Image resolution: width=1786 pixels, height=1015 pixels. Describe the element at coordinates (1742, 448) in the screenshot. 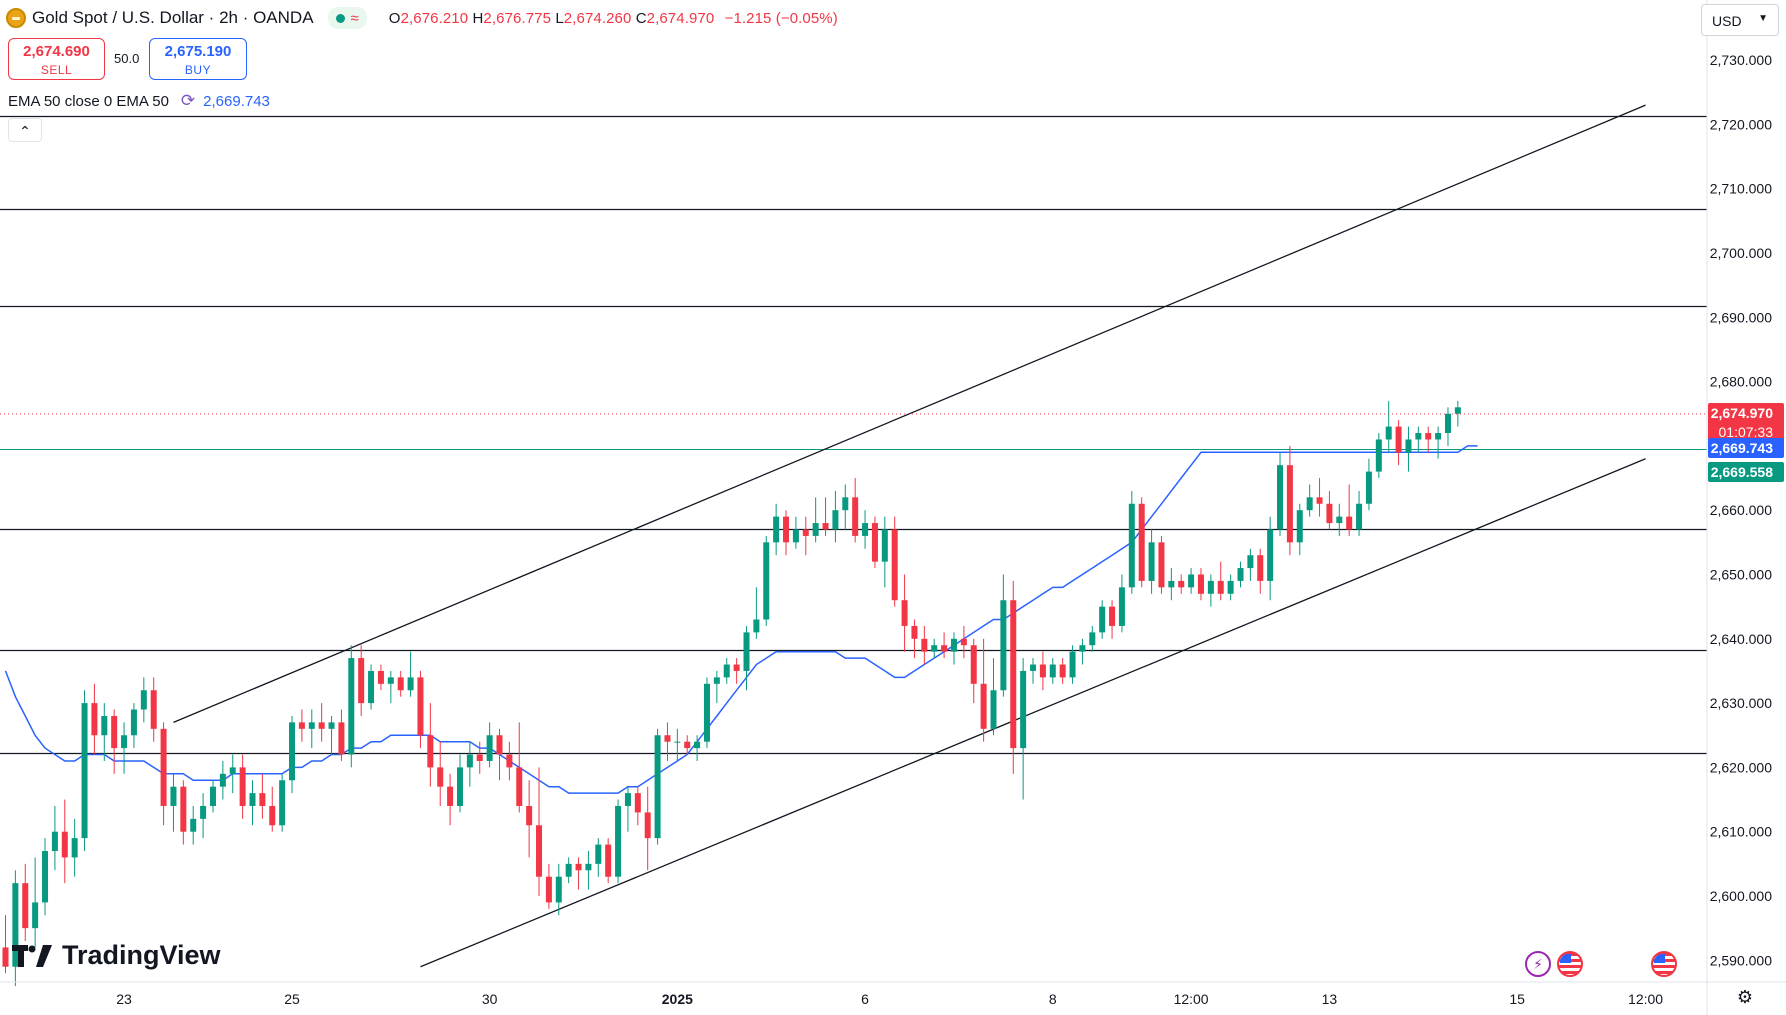

I see `ema-price-label: 2,669.743` at that location.